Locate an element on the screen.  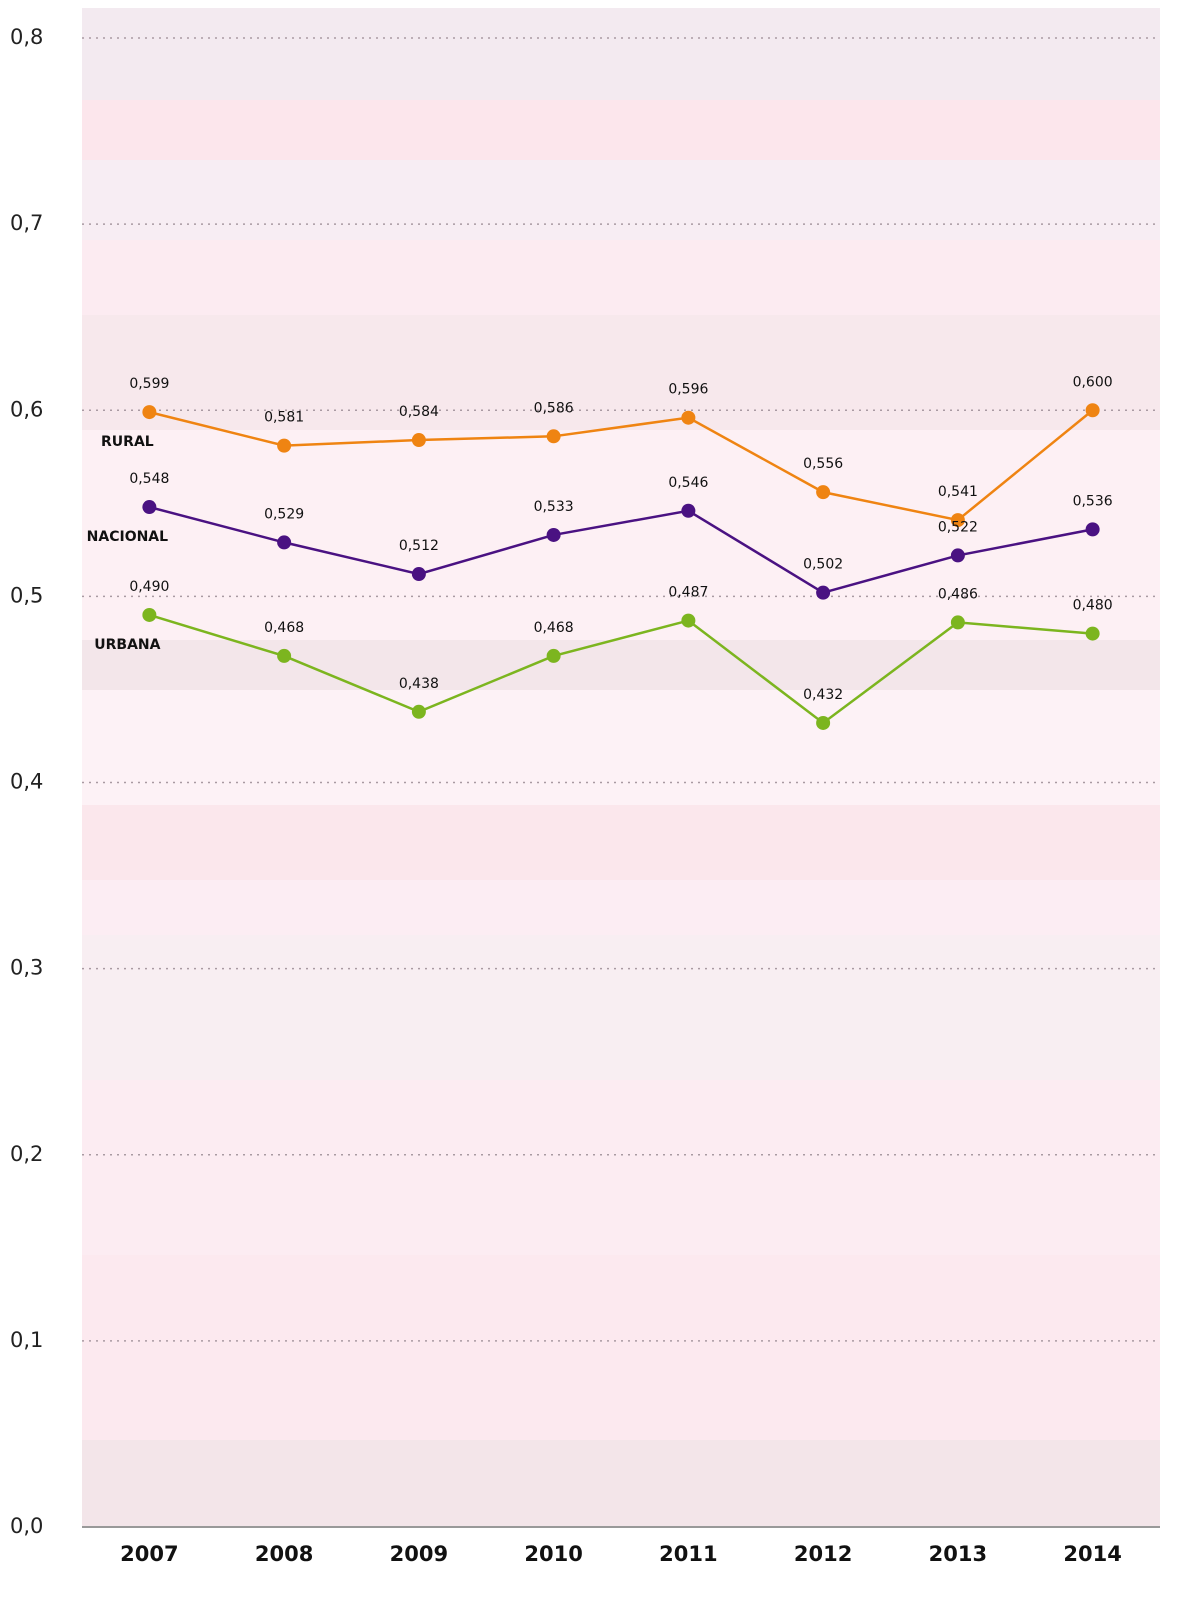
x-tick-label: 2013 is located at coordinates (958, 1554).